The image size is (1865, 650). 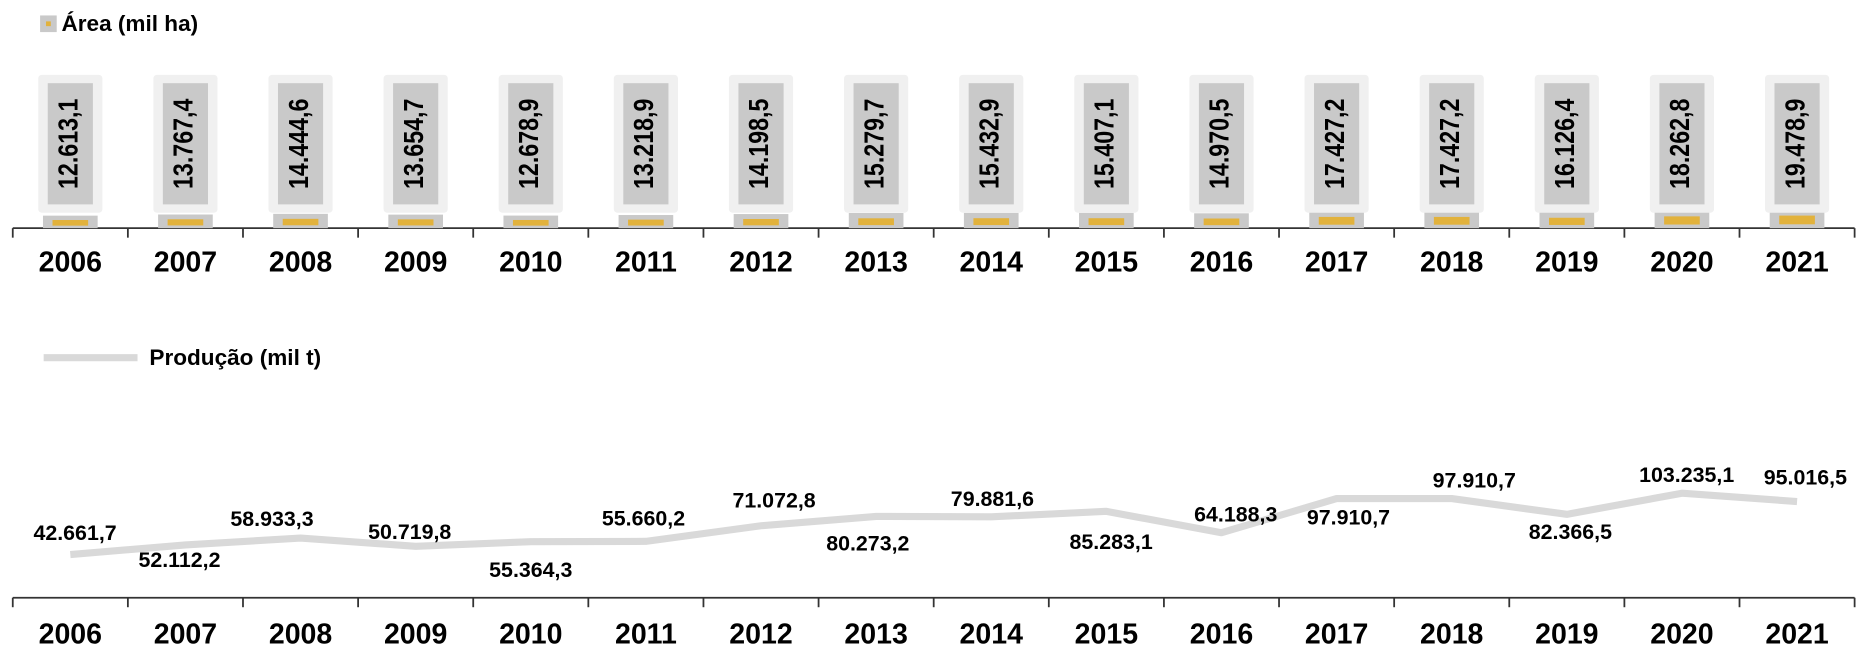 I want to click on data-label: 13.767,4, so click(x=184, y=144).